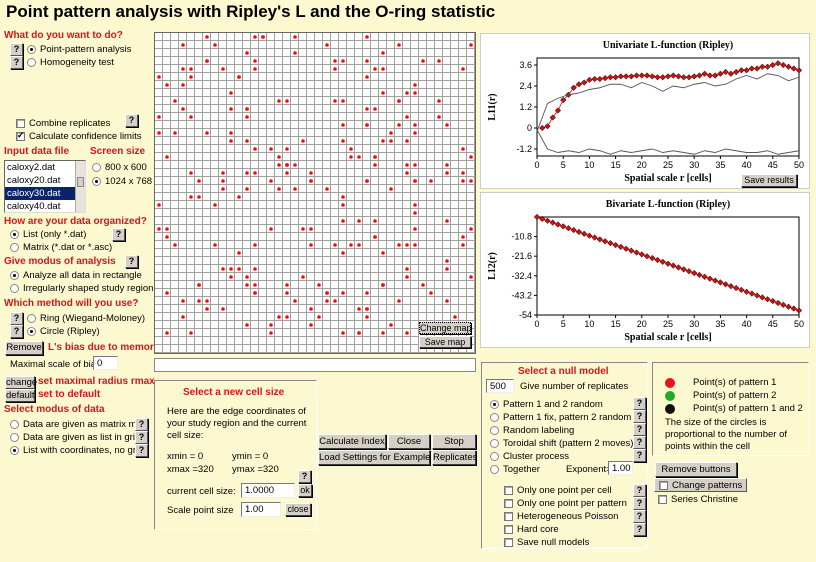 The width and height of the screenshot is (816, 562). Describe the element at coordinates (24, 348) in the screenshot. I see `remove-bias-button: Remove` at that location.